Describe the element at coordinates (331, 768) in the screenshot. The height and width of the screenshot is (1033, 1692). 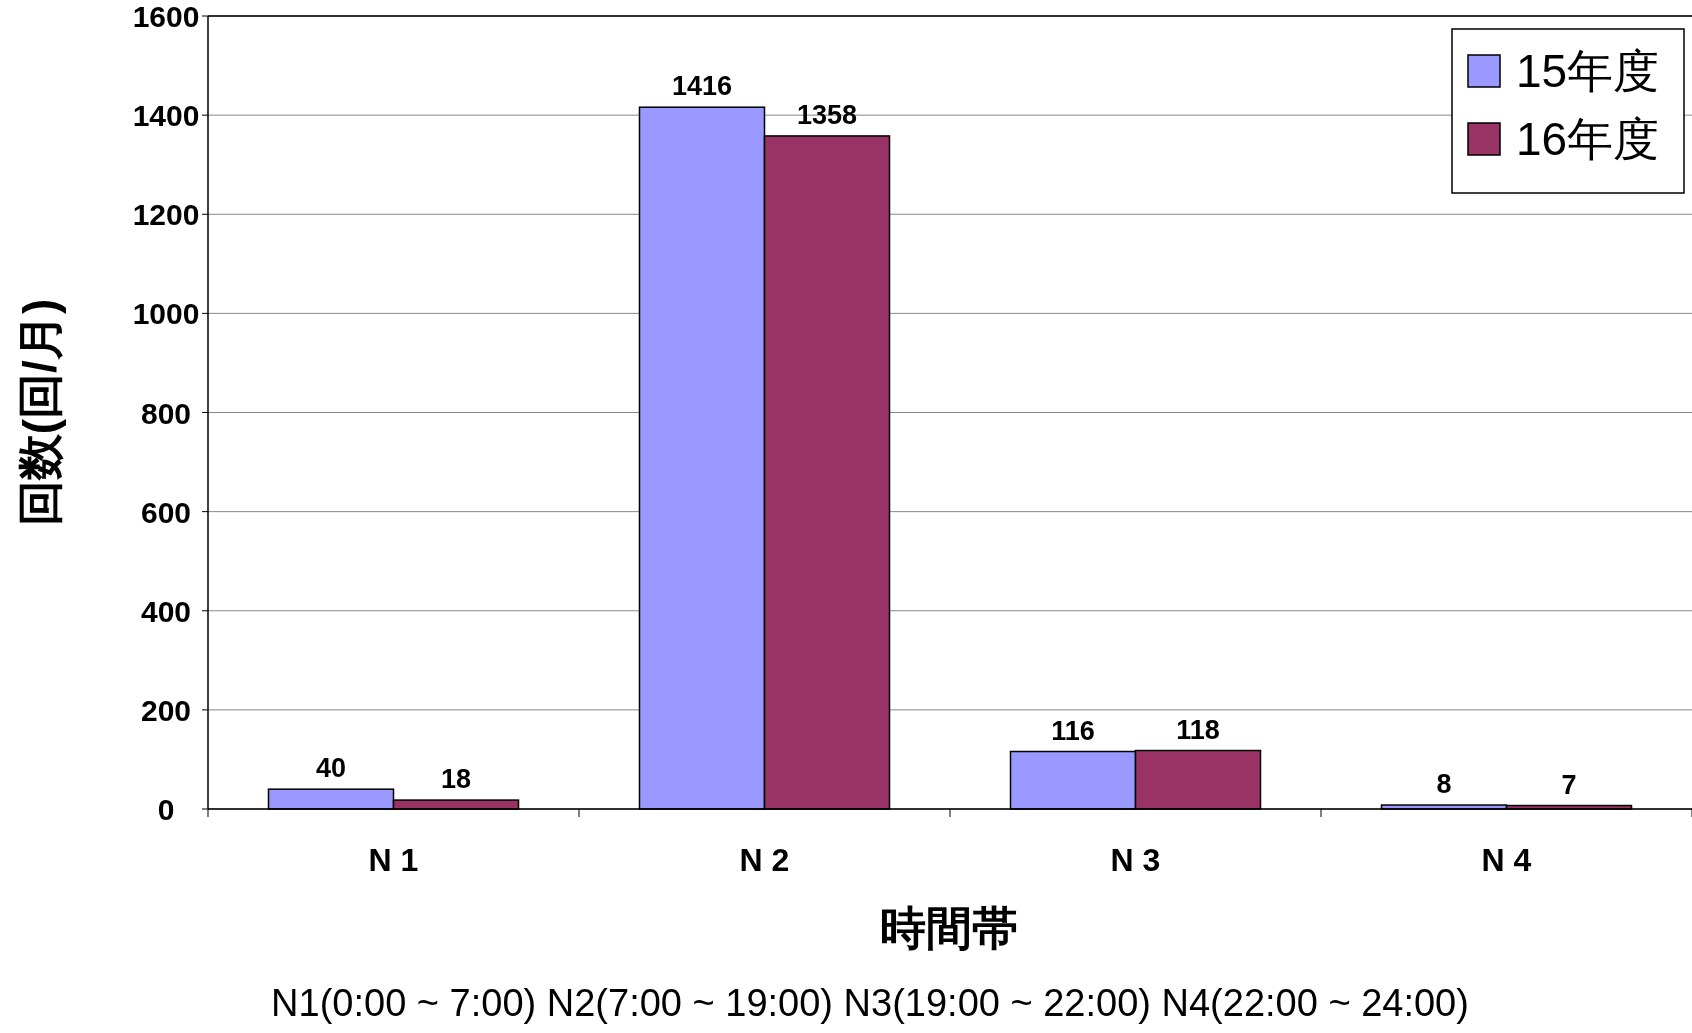
I see `data-label: 40` at that location.